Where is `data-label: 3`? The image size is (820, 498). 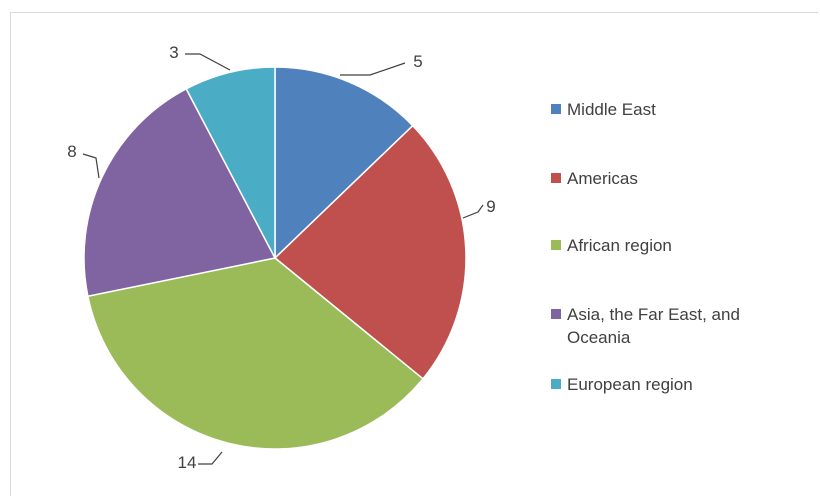 data-label: 3 is located at coordinates (173, 52).